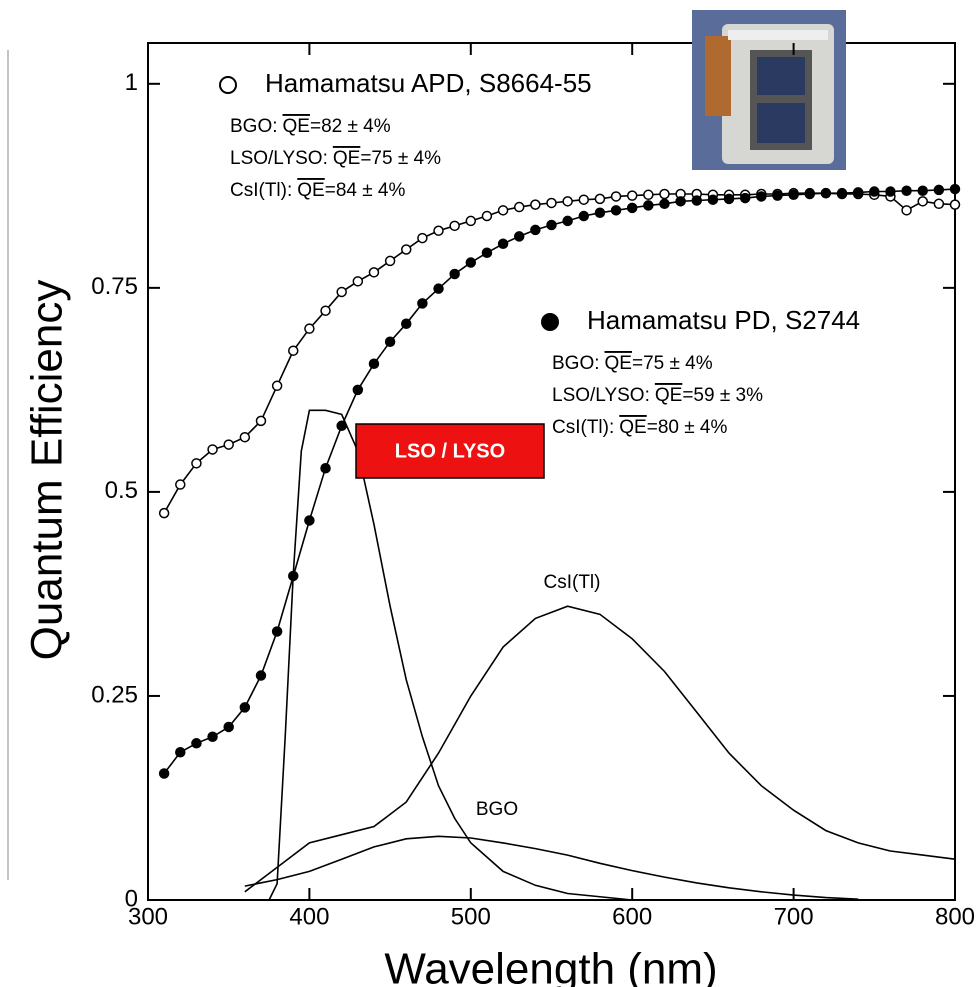  Describe the element at coordinates (794, 916) in the screenshot. I see `x-tick-label: 700` at that location.